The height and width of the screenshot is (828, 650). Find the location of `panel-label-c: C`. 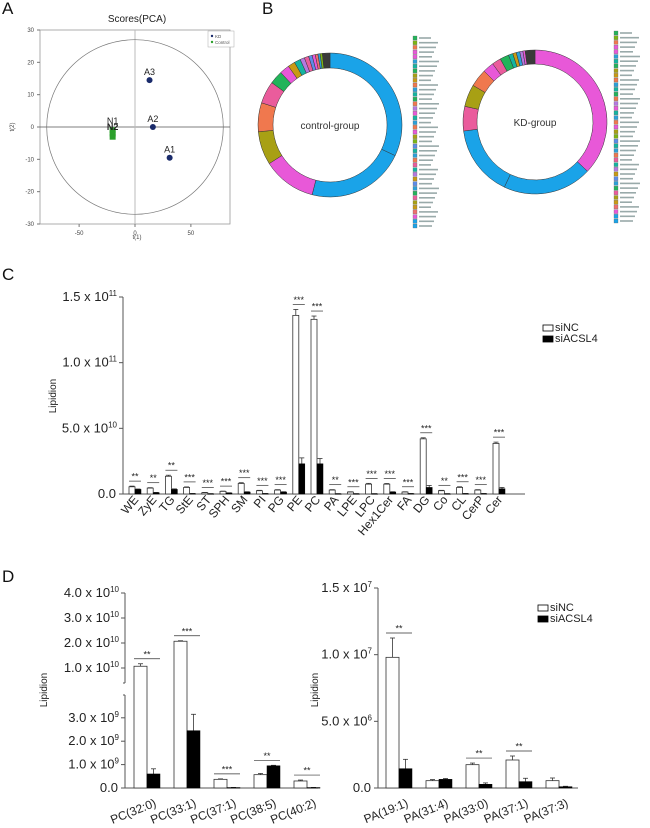

panel-label-c: C is located at coordinates (8, 274).